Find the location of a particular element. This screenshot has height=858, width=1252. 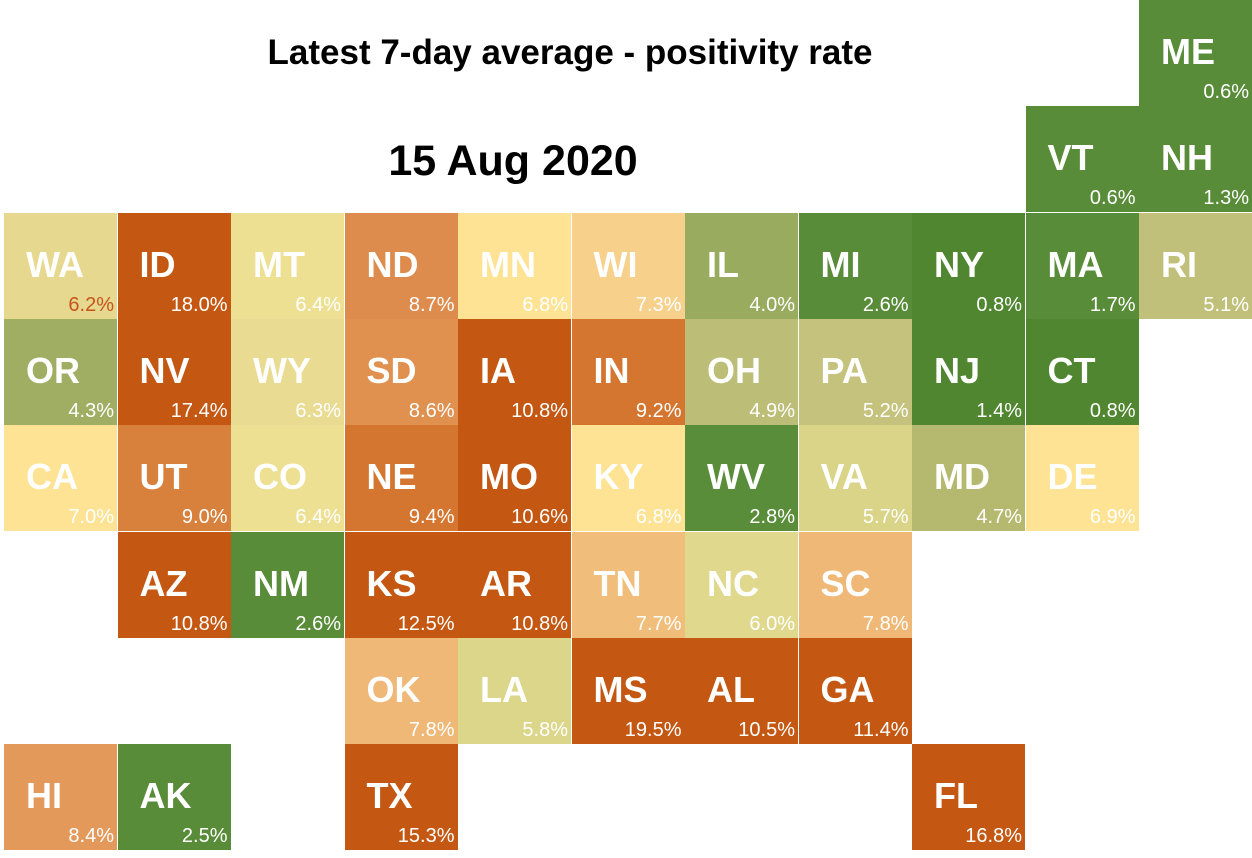

state-tile-ia: IA 10.8% is located at coordinates (514, 371).